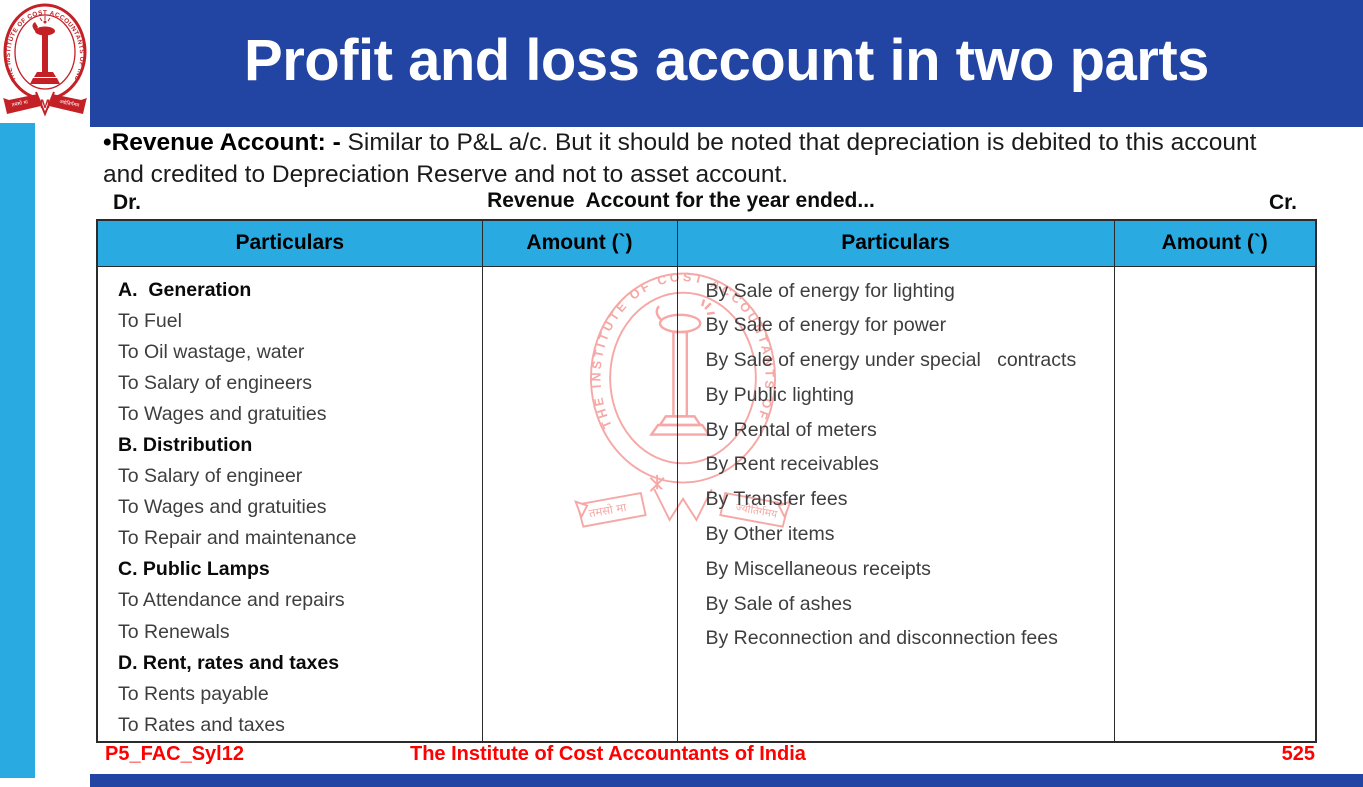 This screenshot has width=1363, height=787. I want to click on credit-item: By Other items, so click(770, 534).